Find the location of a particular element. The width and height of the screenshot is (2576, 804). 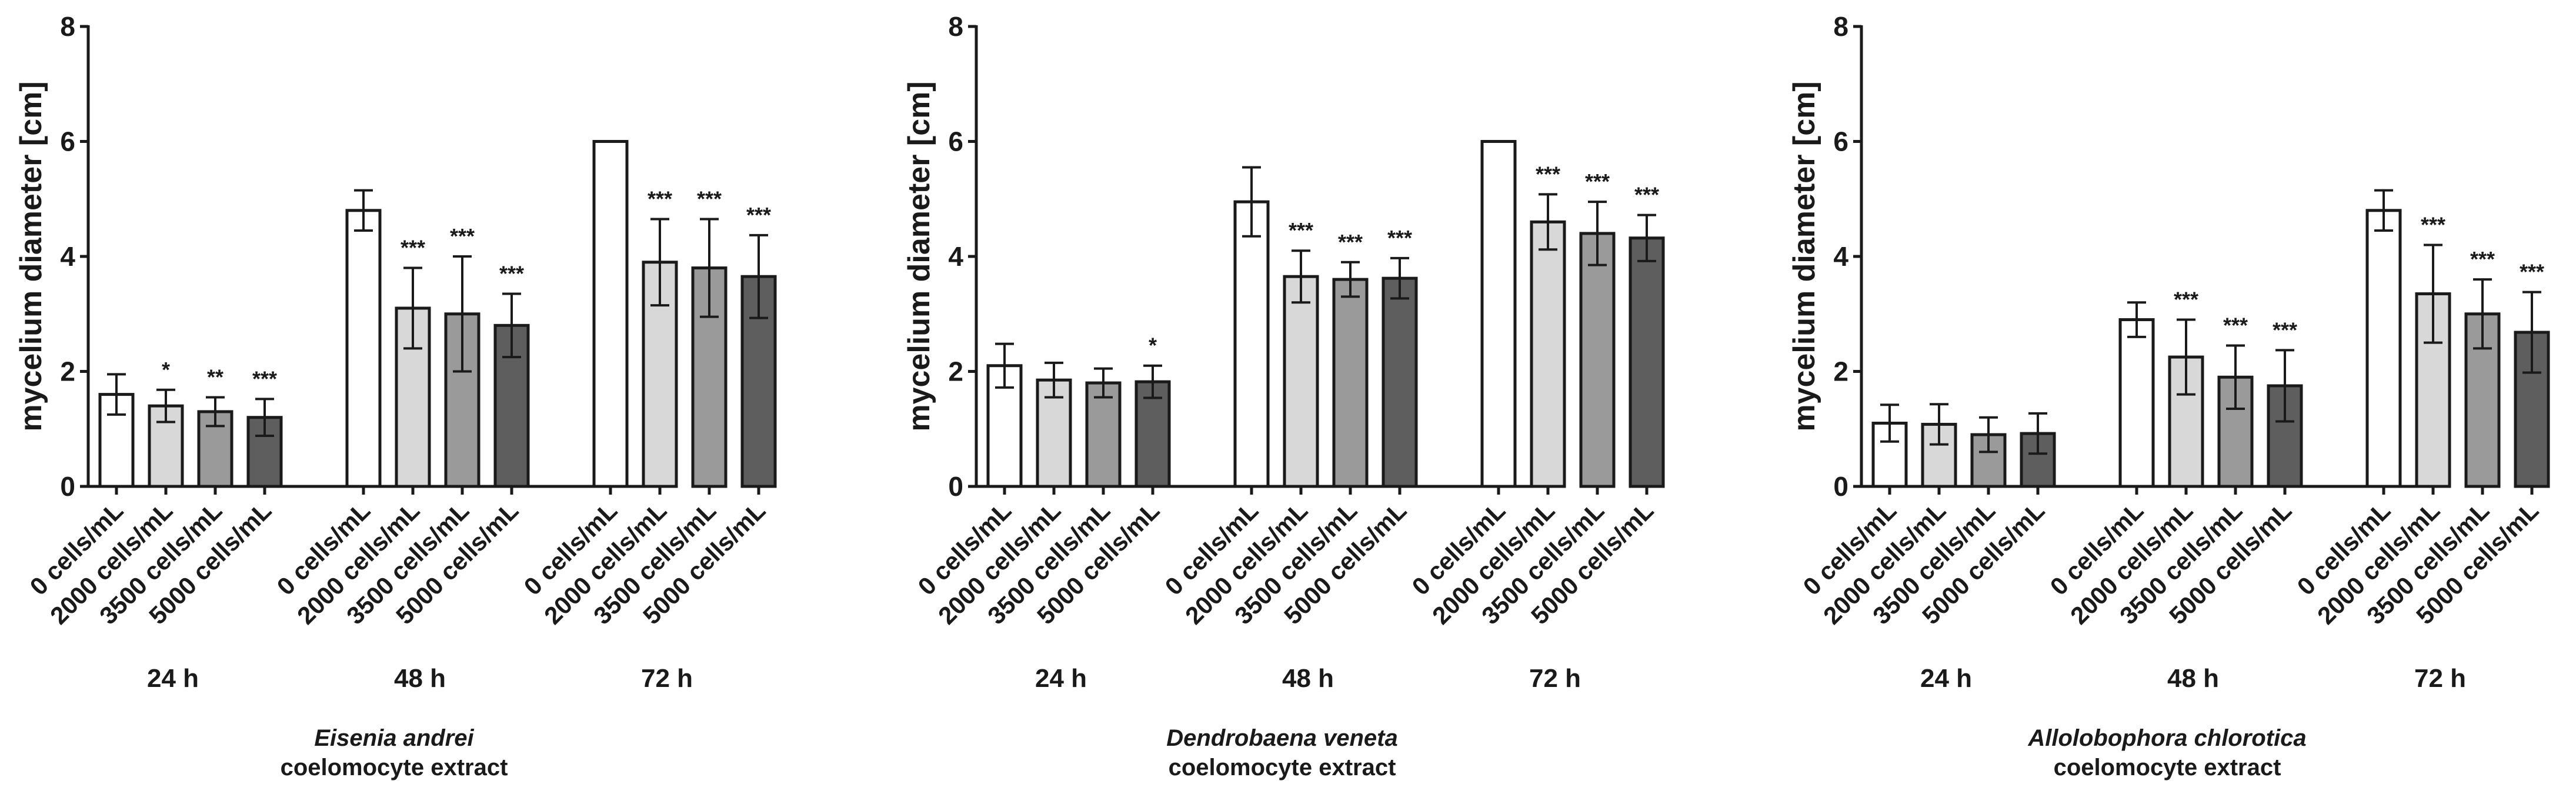

caption-species: Allolobophora chlorotica is located at coordinates (2166, 738).